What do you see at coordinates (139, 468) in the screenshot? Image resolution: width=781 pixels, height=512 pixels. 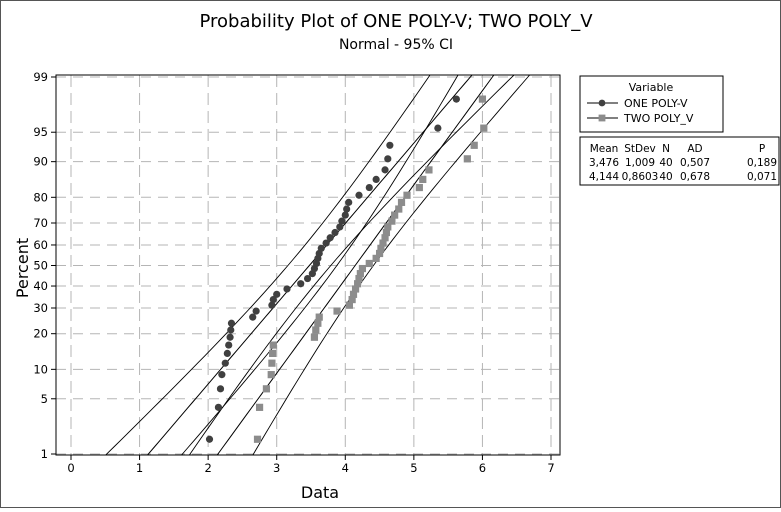 I see `x-tick-label: 1` at bounding box center [139, 468].